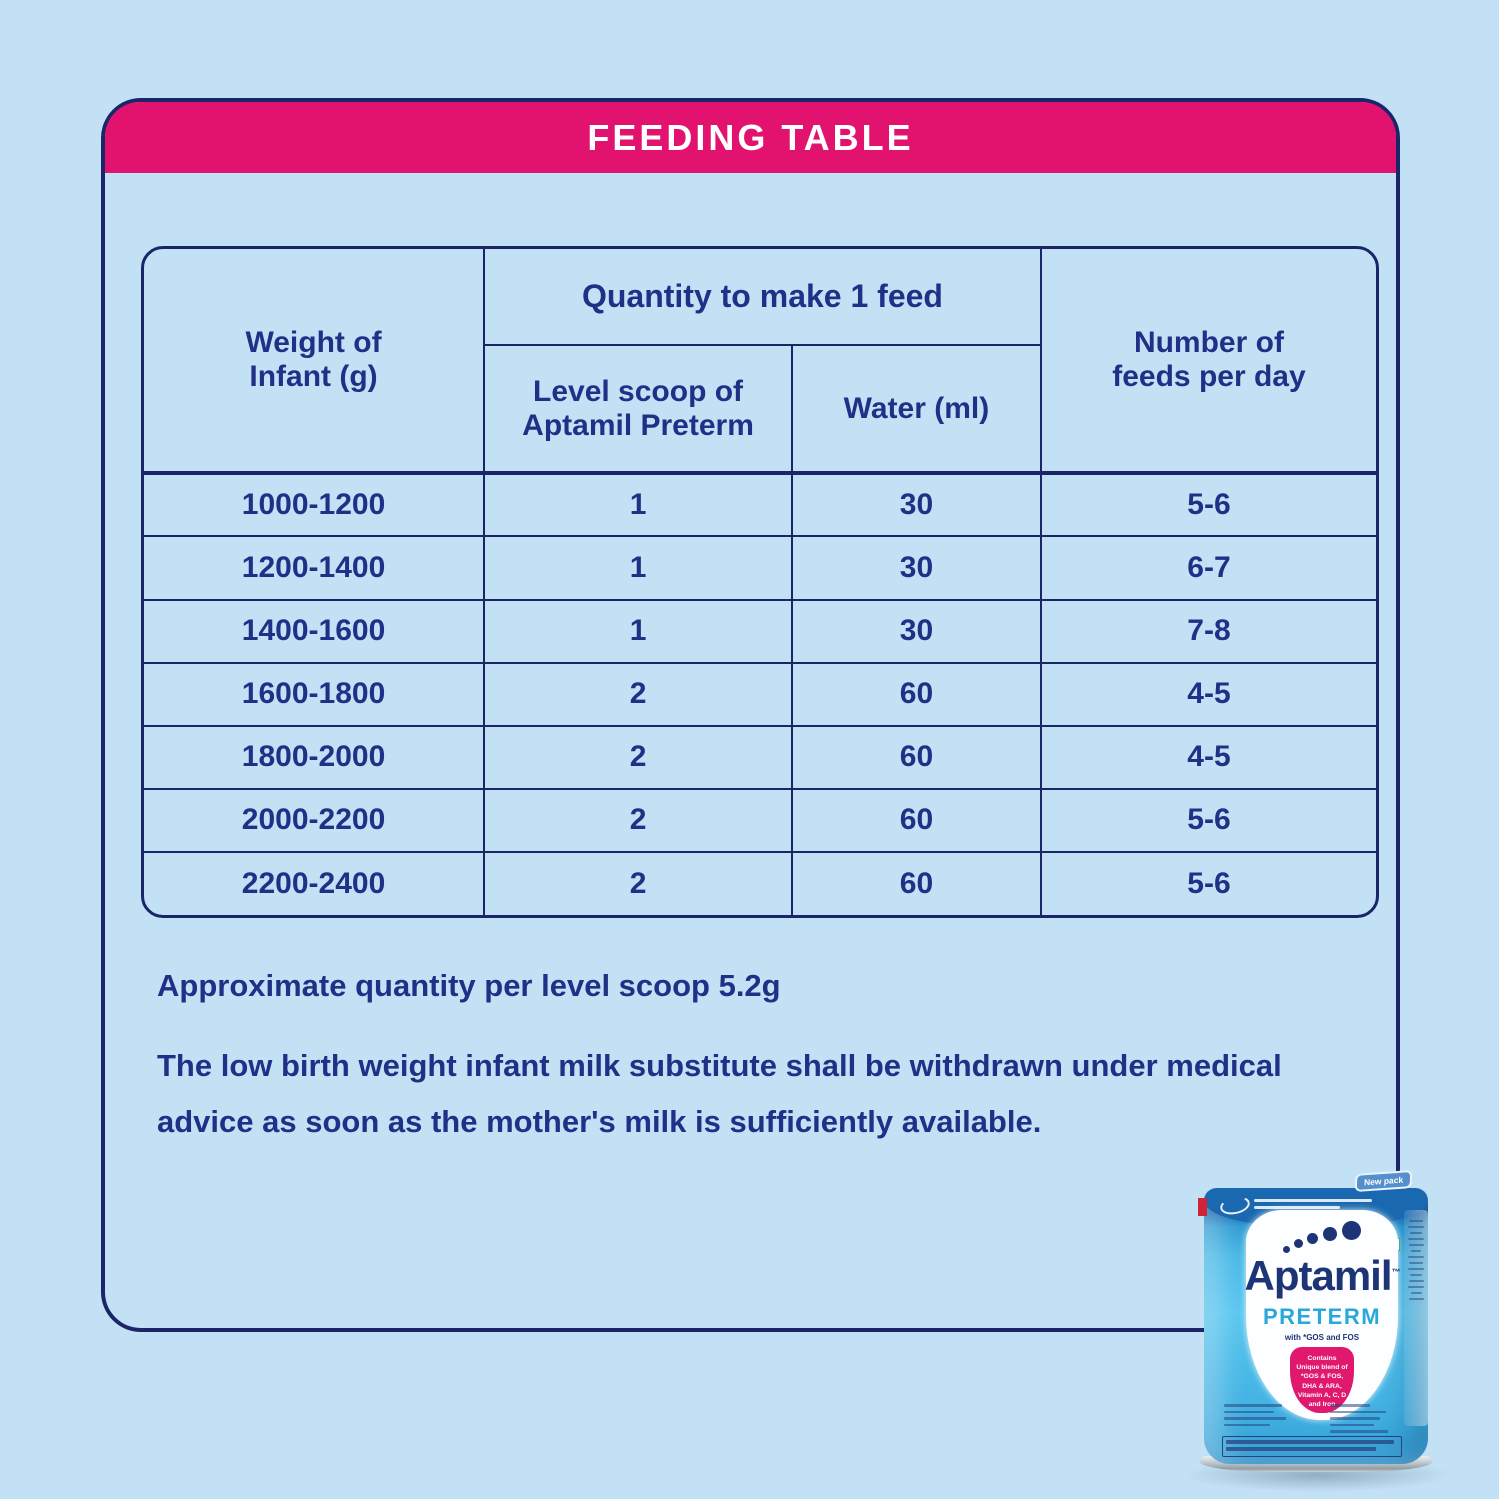 This screenshot has width=1499, height=1499. What do you see at coordinates (1207, 362) in the screenshot?
I see `column-header-feeds-per-day: Number of feeds per day` at bounding box center [1207, 362].